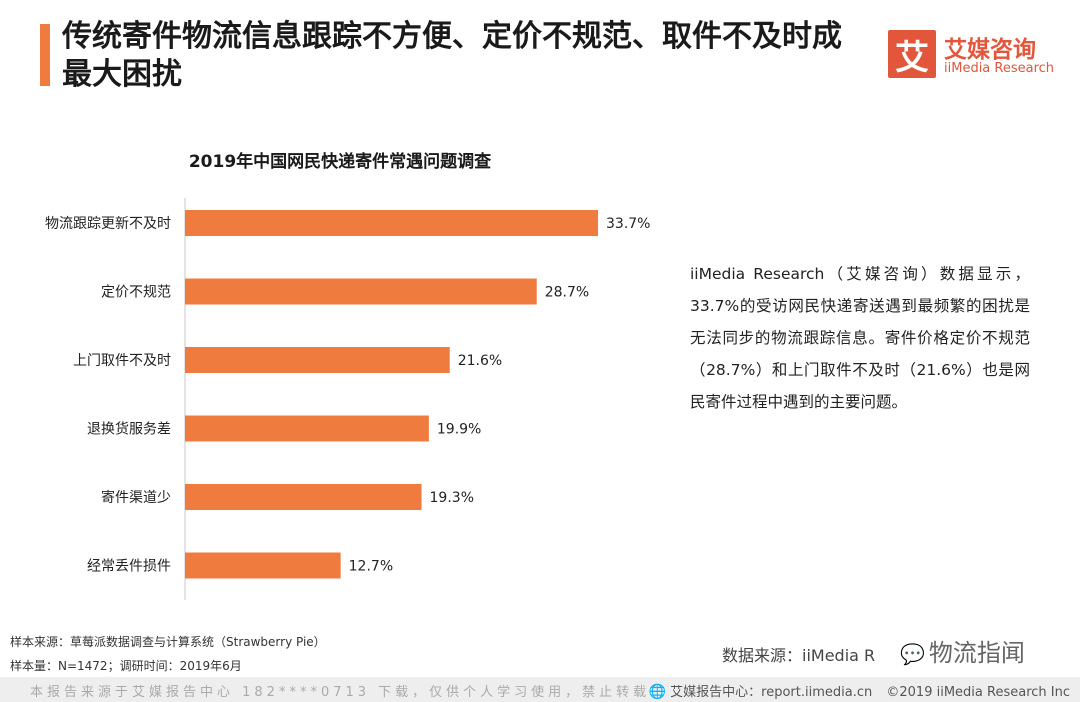  What do you see at coordinates (129, 567) in the screenshot?
I see `category-label: 经常丢件损件` at bounding box center [129, 567].